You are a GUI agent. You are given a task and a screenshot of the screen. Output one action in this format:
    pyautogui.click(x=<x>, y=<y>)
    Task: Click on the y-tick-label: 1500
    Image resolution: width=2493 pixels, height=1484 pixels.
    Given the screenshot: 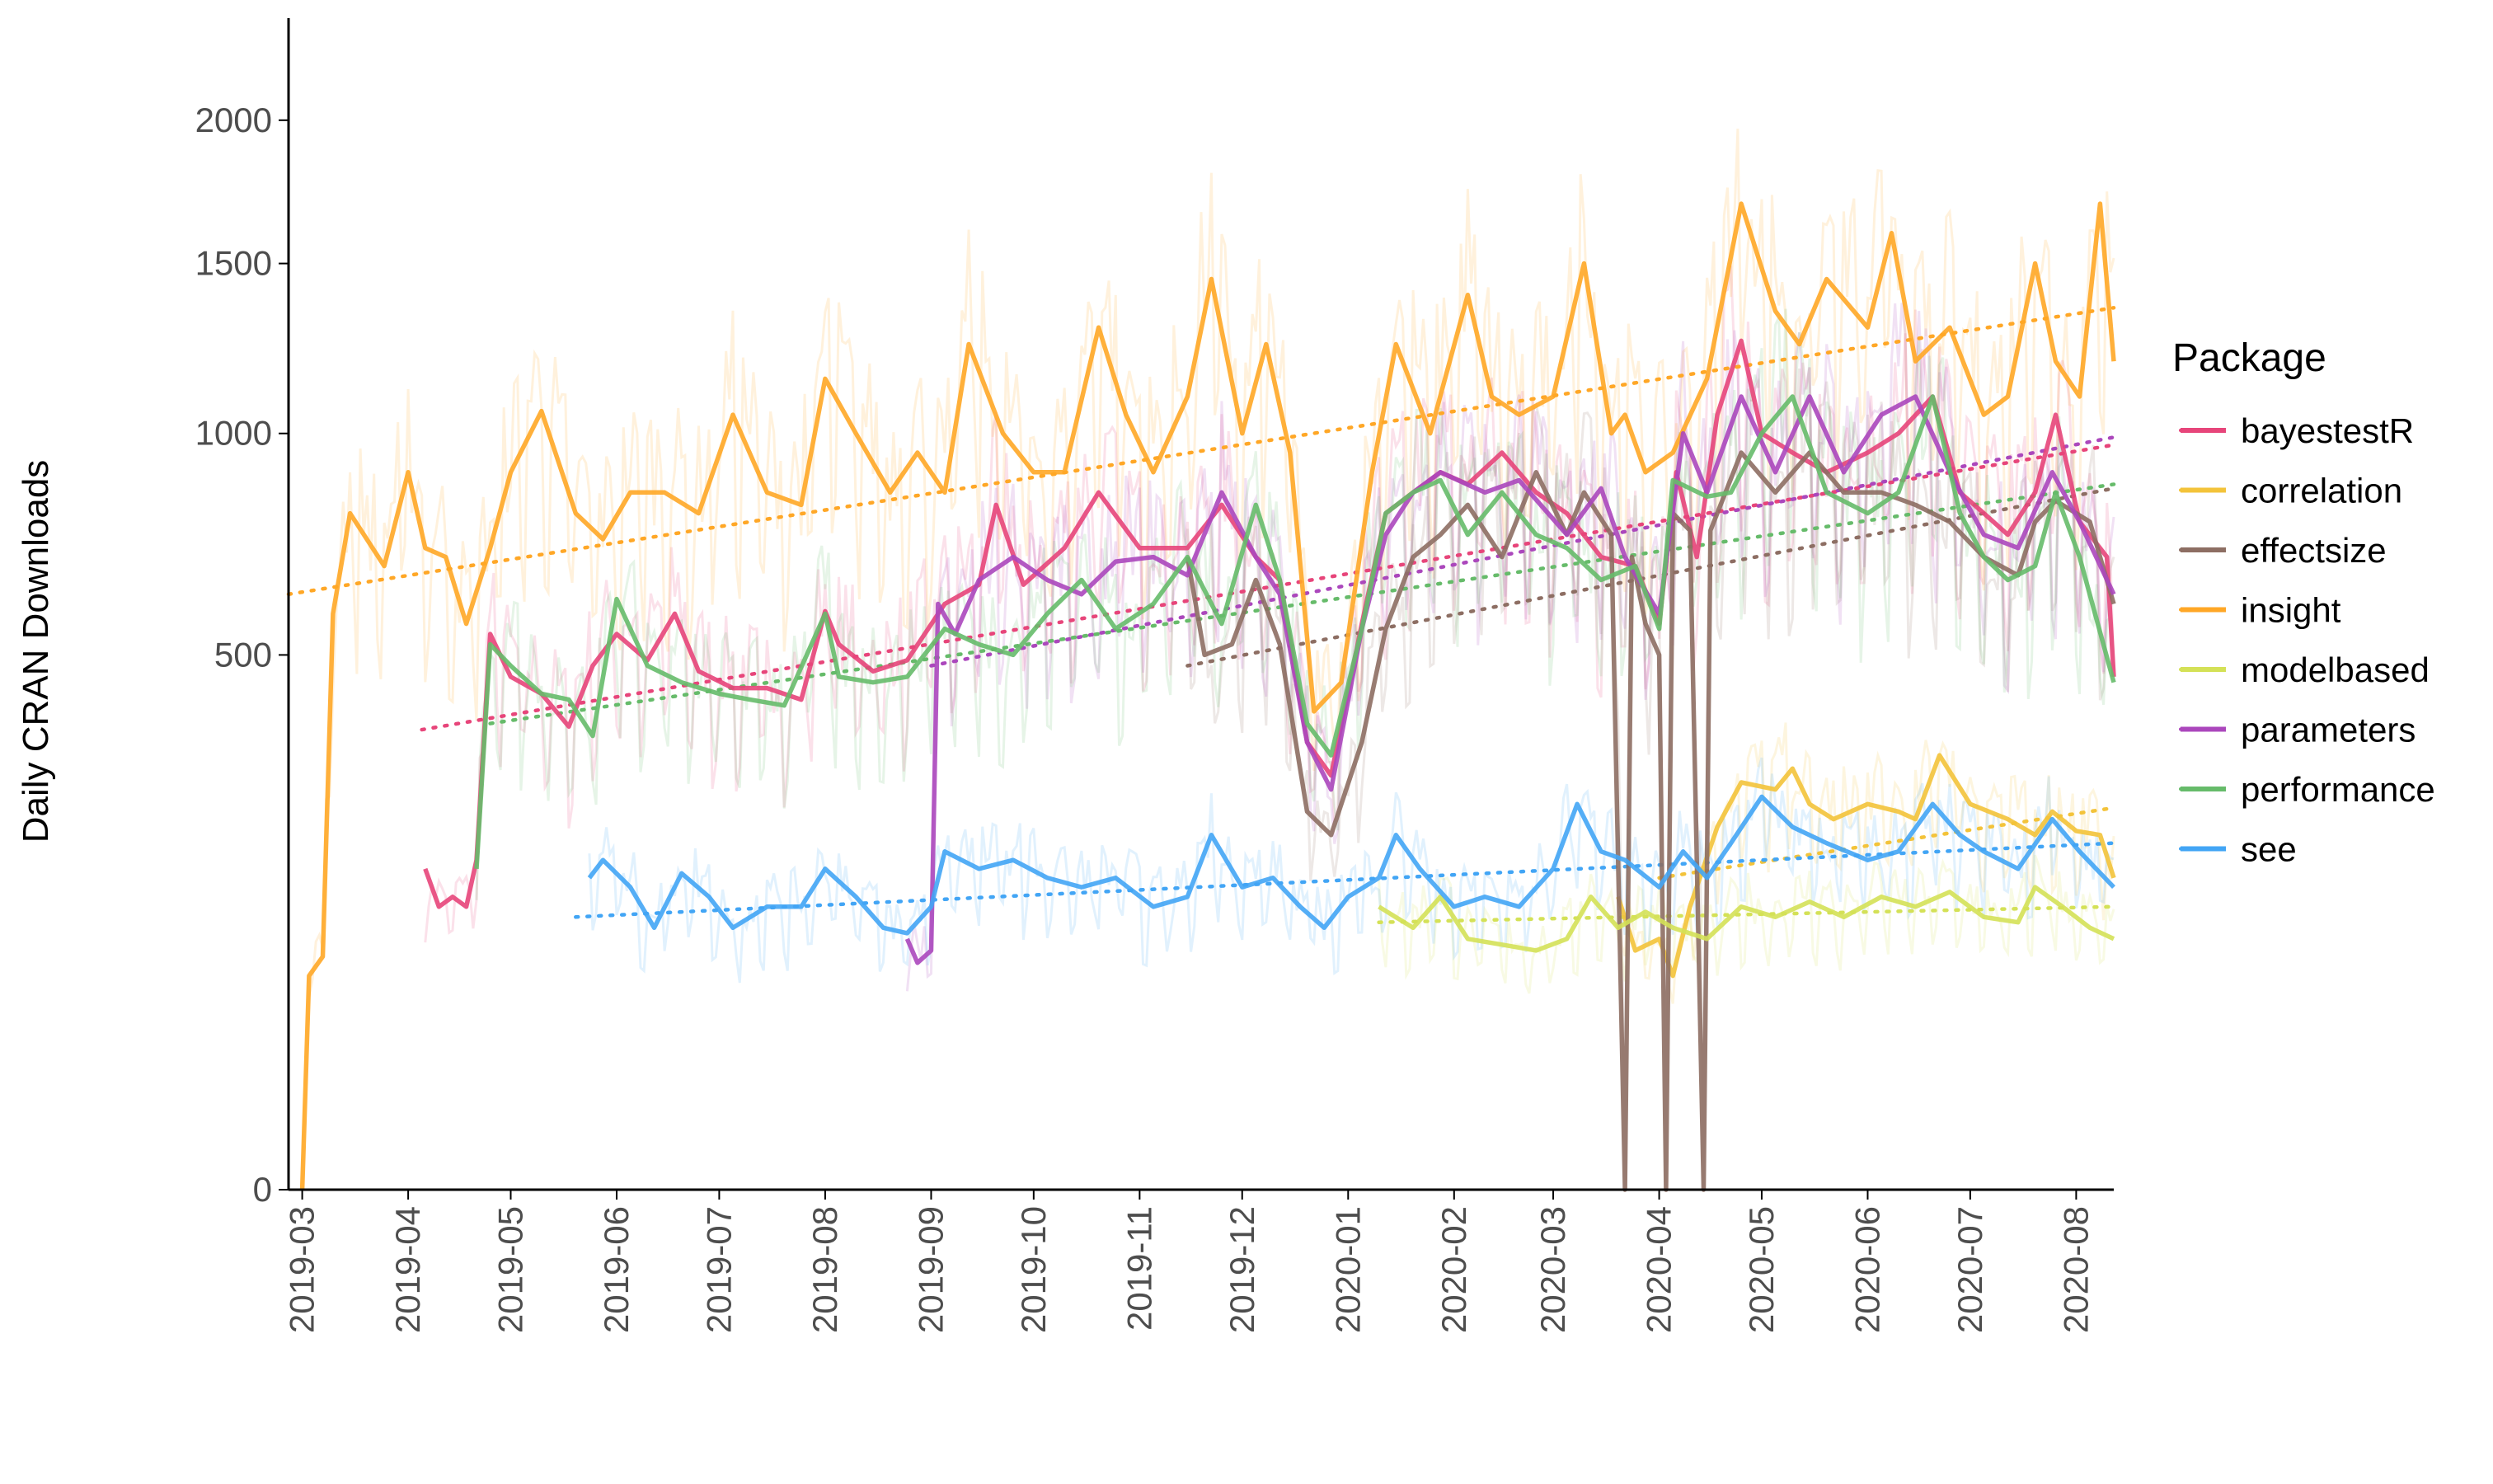 What is the action you would take?
    pyautogui.click(x=233, y=263)
    